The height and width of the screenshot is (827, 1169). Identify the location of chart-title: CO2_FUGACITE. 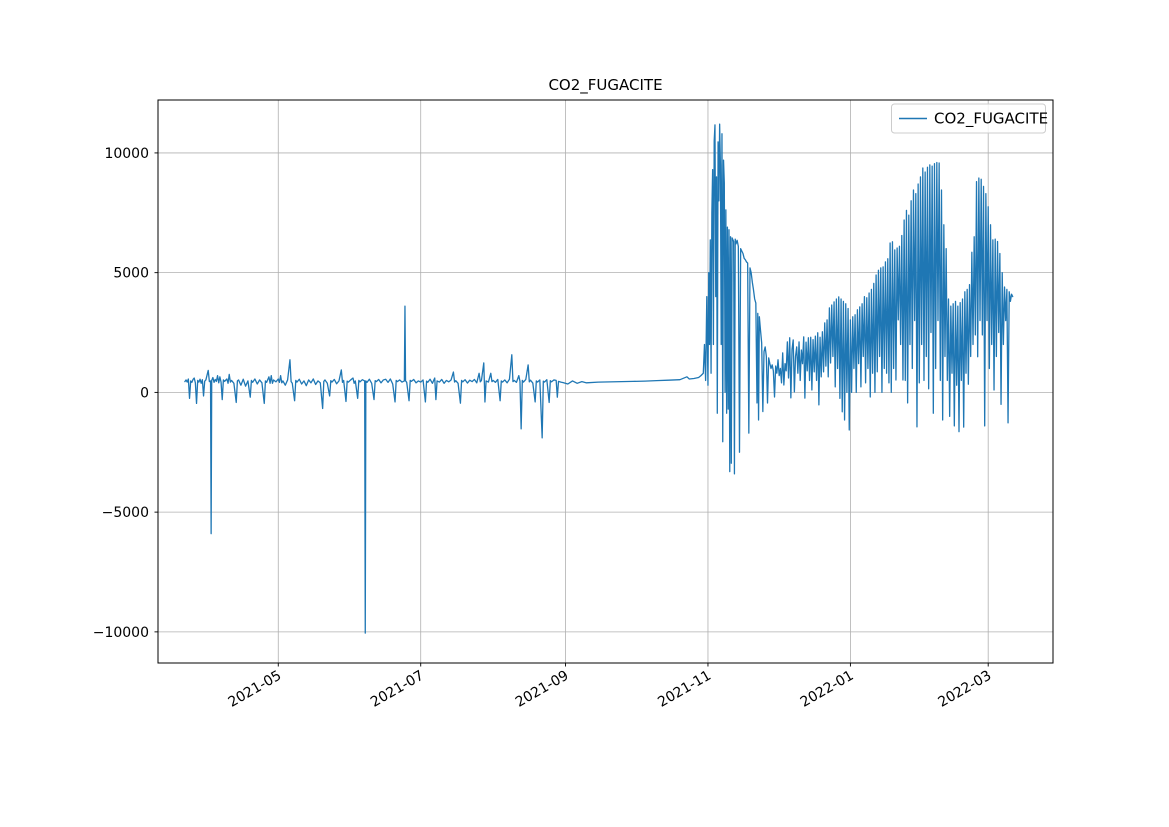
(605, 85).